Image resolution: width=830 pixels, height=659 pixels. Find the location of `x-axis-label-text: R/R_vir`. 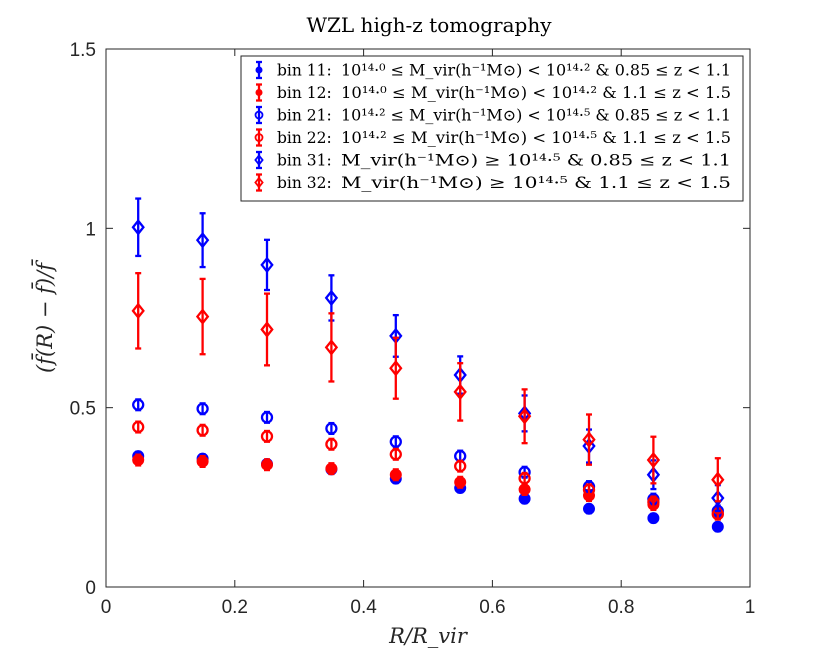

x-axis-label-text: R/R_vir is located at coordinates (428, 636).